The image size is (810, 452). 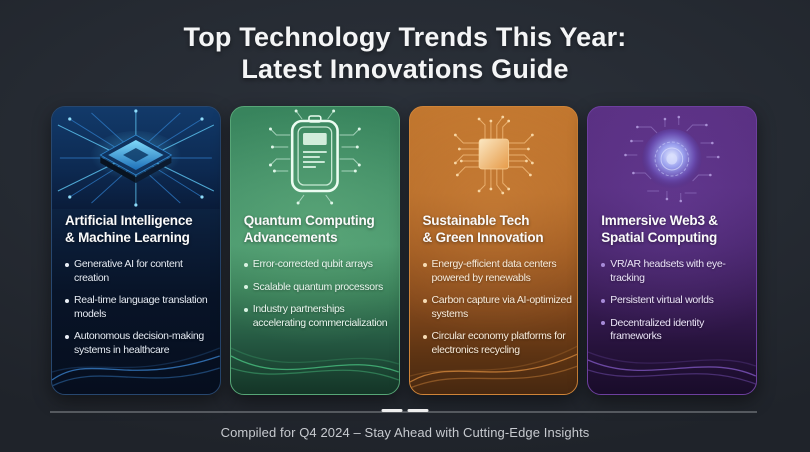 I want to click on quantum-device-icon, so click(x=314, y=157).